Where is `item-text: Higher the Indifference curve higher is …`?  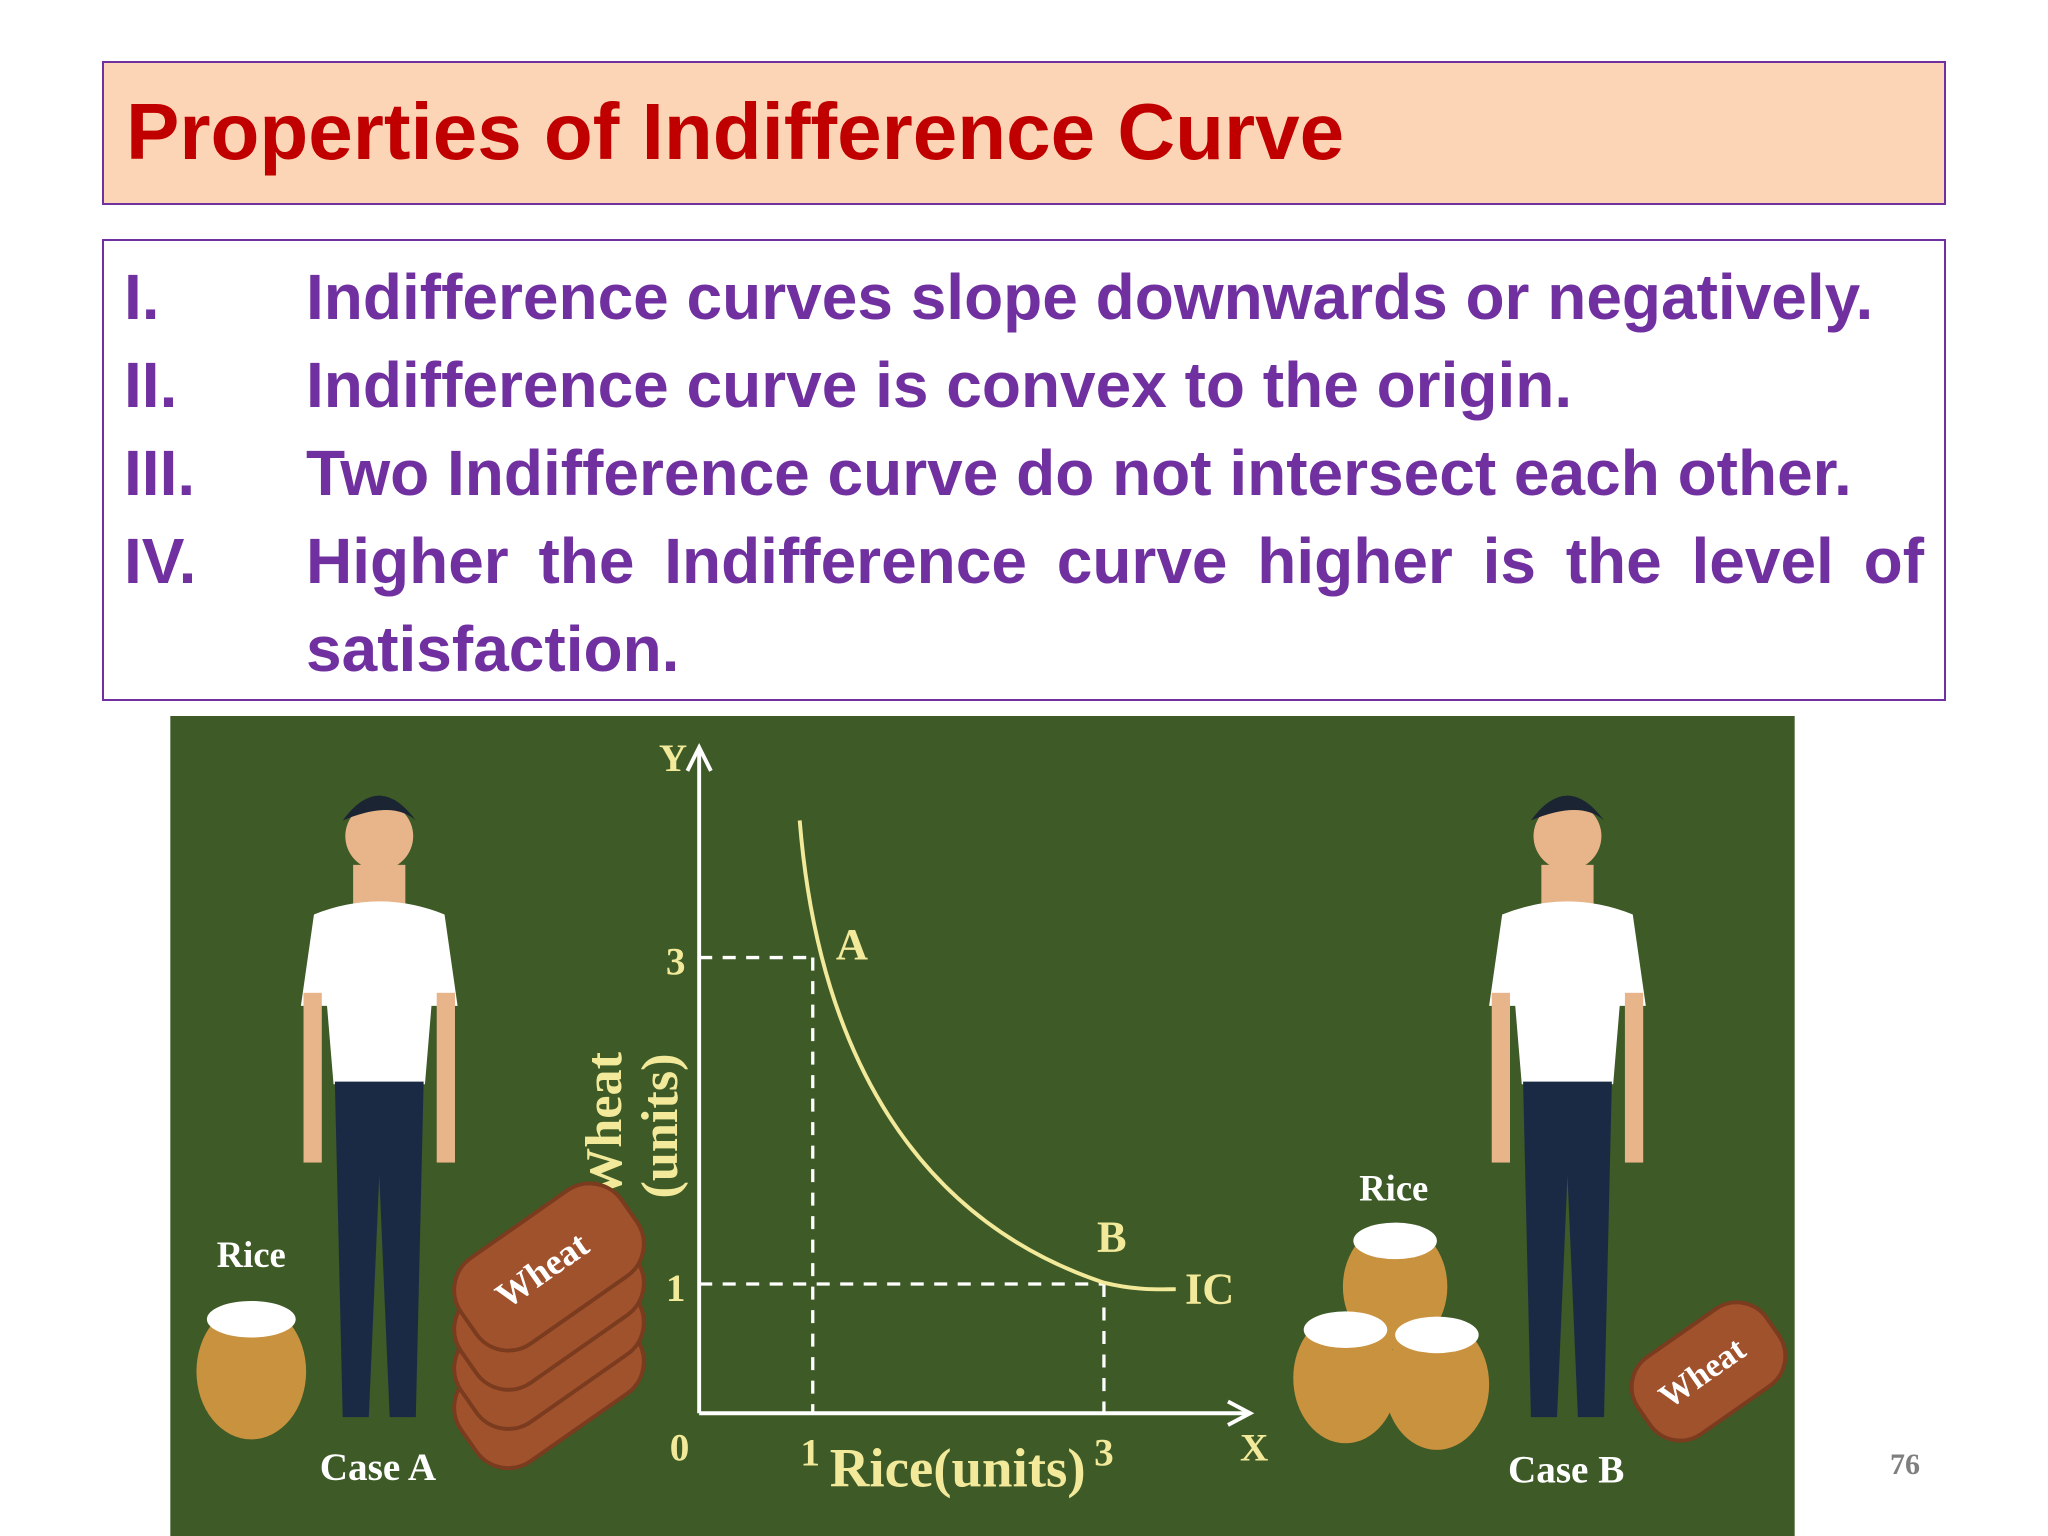 item-text: Higher the Indifference curve higher is … is located at coordinates (1115, 605).